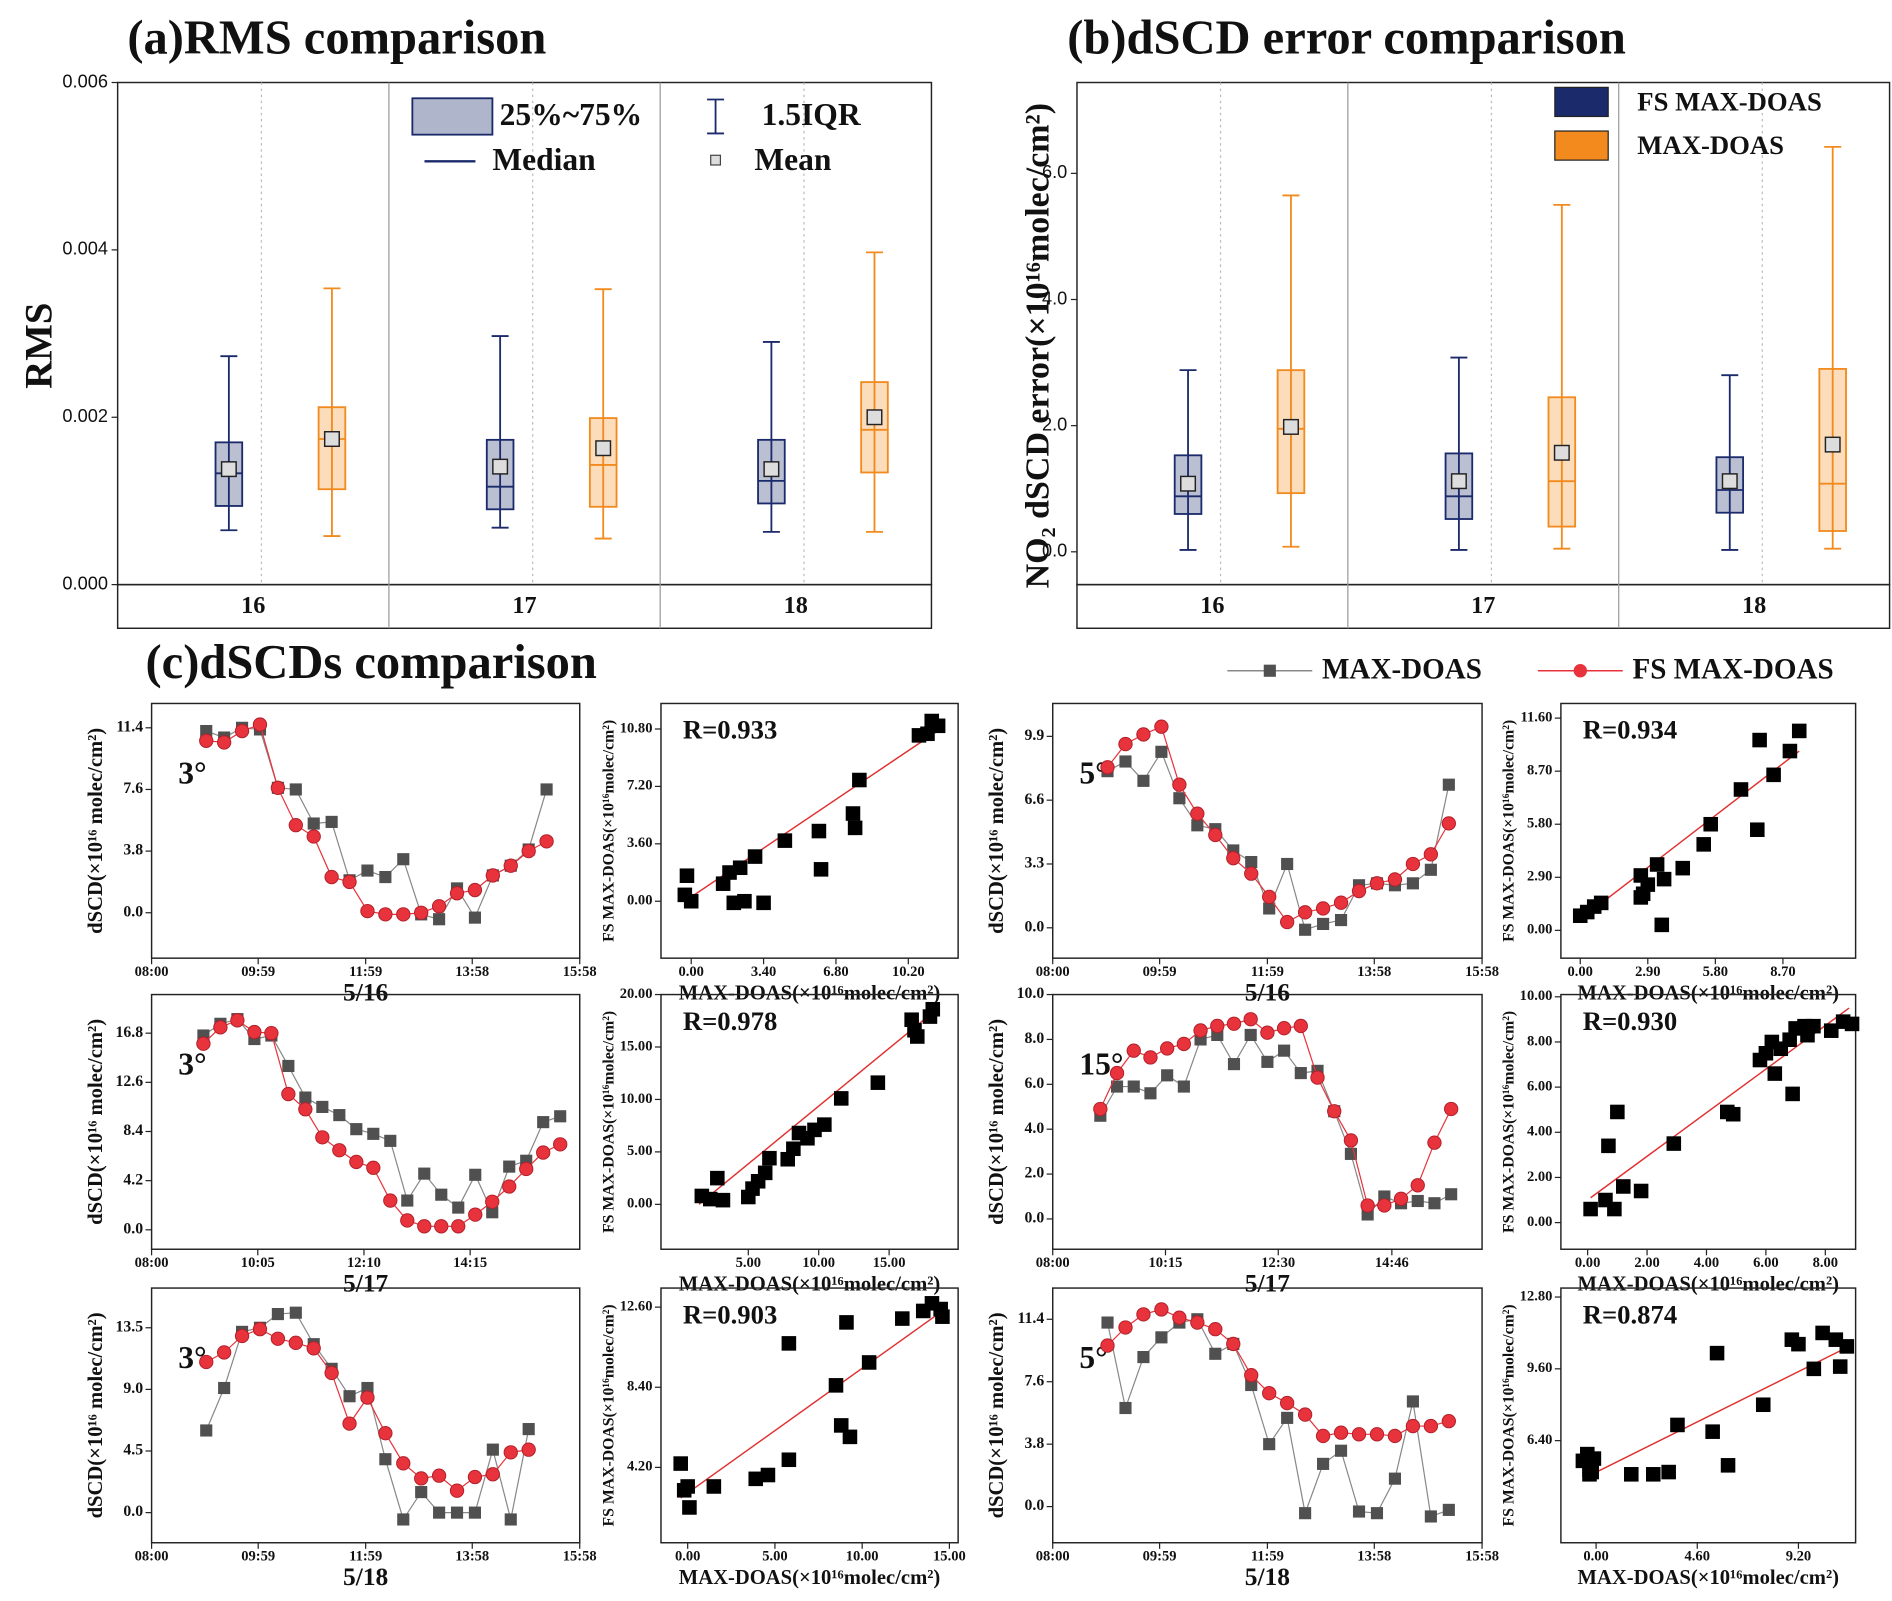 This screenshot has width=1892, height=1601. Describe the element at coordinates (1539, 1177) in the screenshot. I see `y-tick-label: 2.00` at that location.